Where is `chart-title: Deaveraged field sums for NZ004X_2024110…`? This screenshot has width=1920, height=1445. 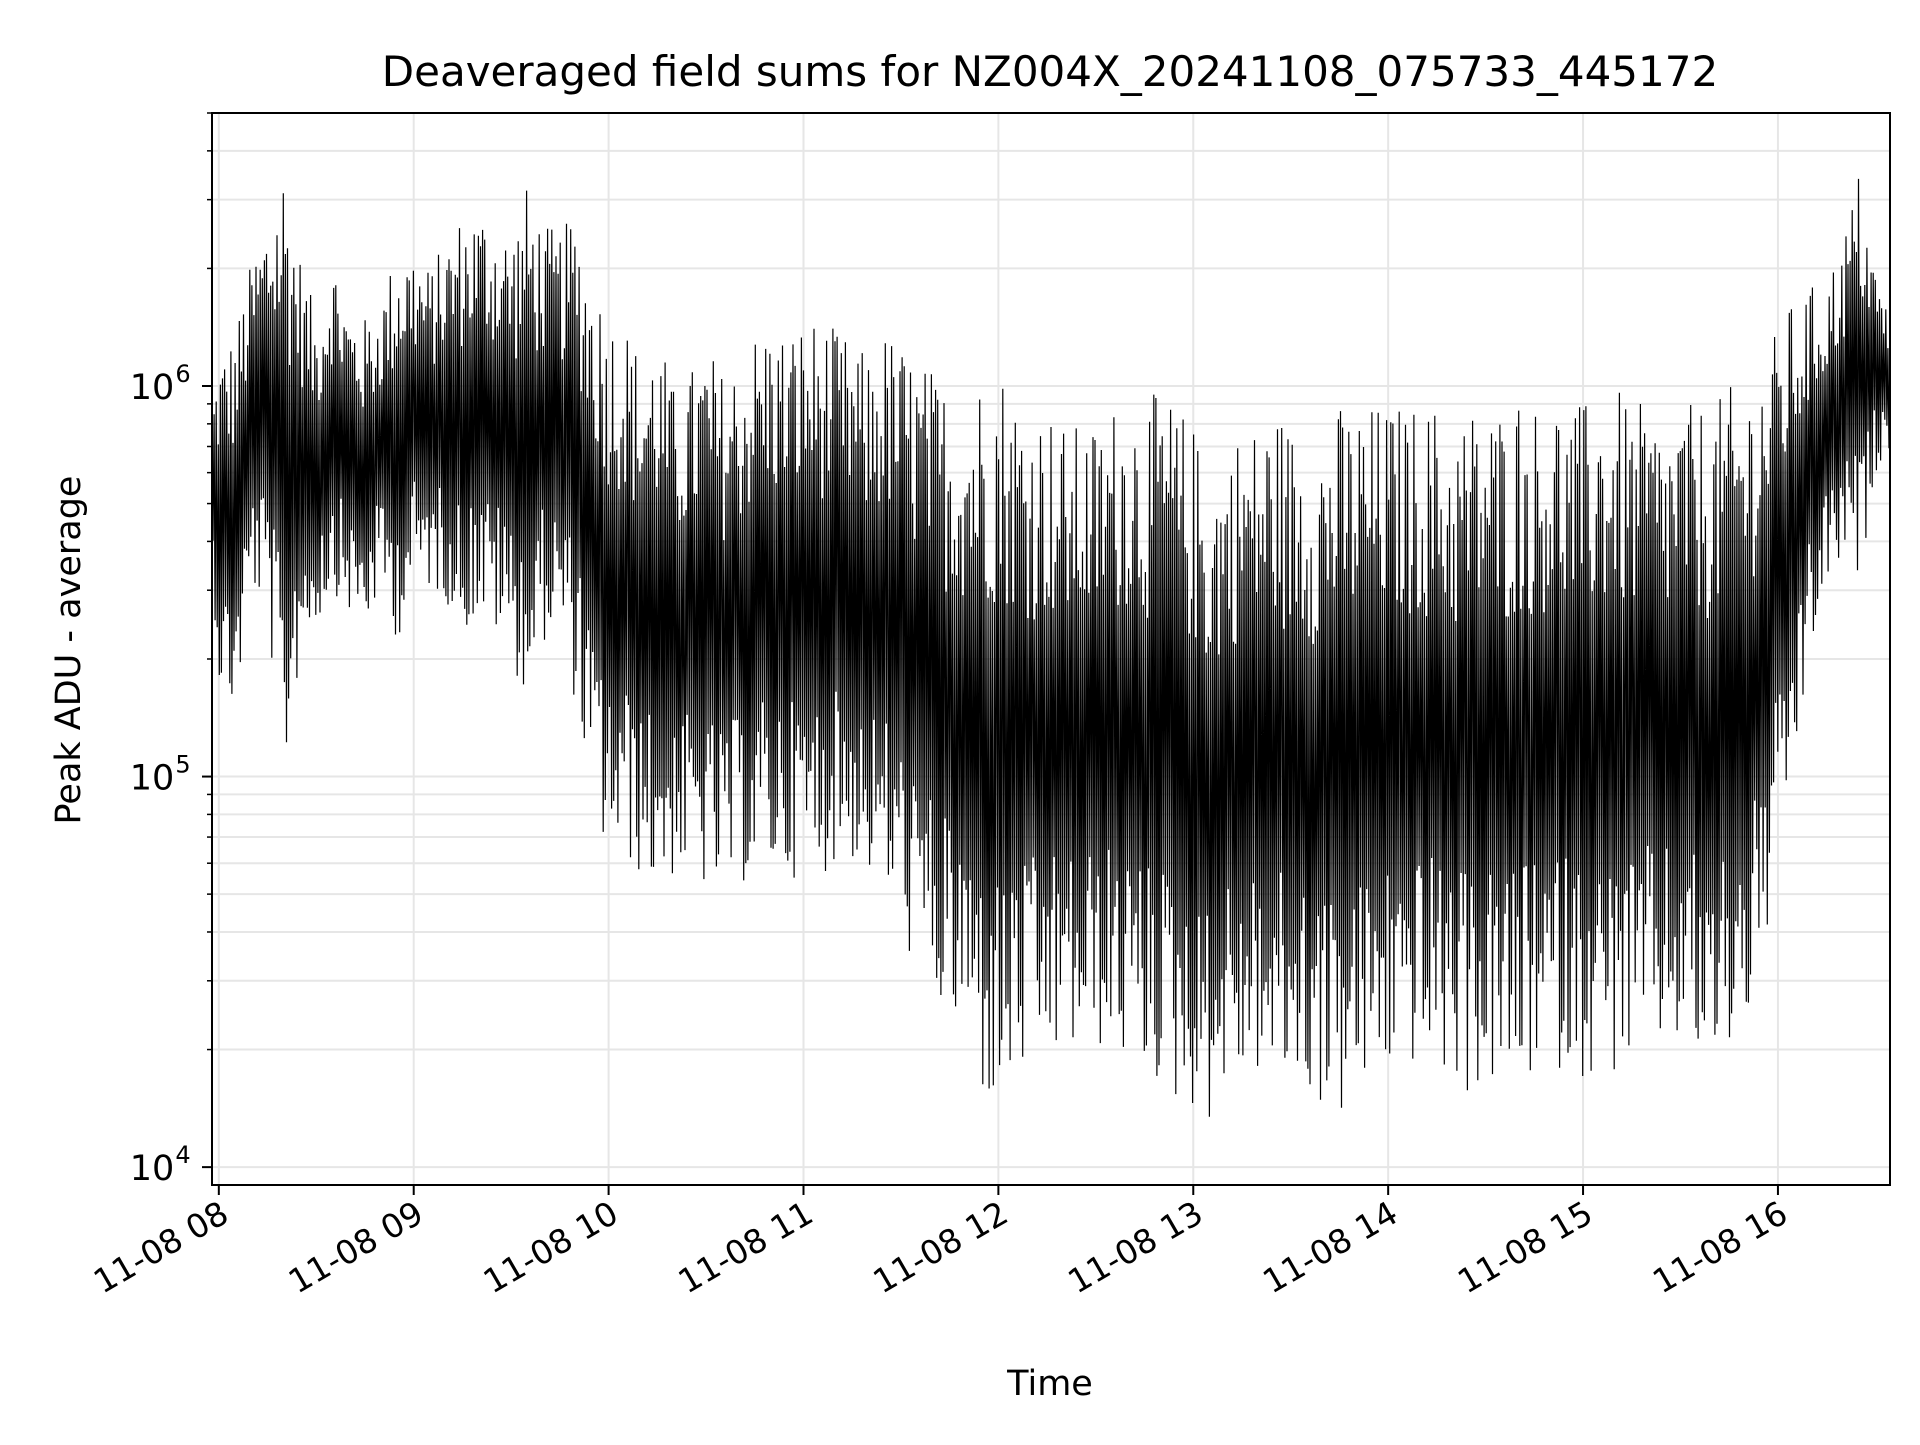 chart-title: Deaveraged field sums for NZ004X_2024110… is located at coordinates (1050, 71).